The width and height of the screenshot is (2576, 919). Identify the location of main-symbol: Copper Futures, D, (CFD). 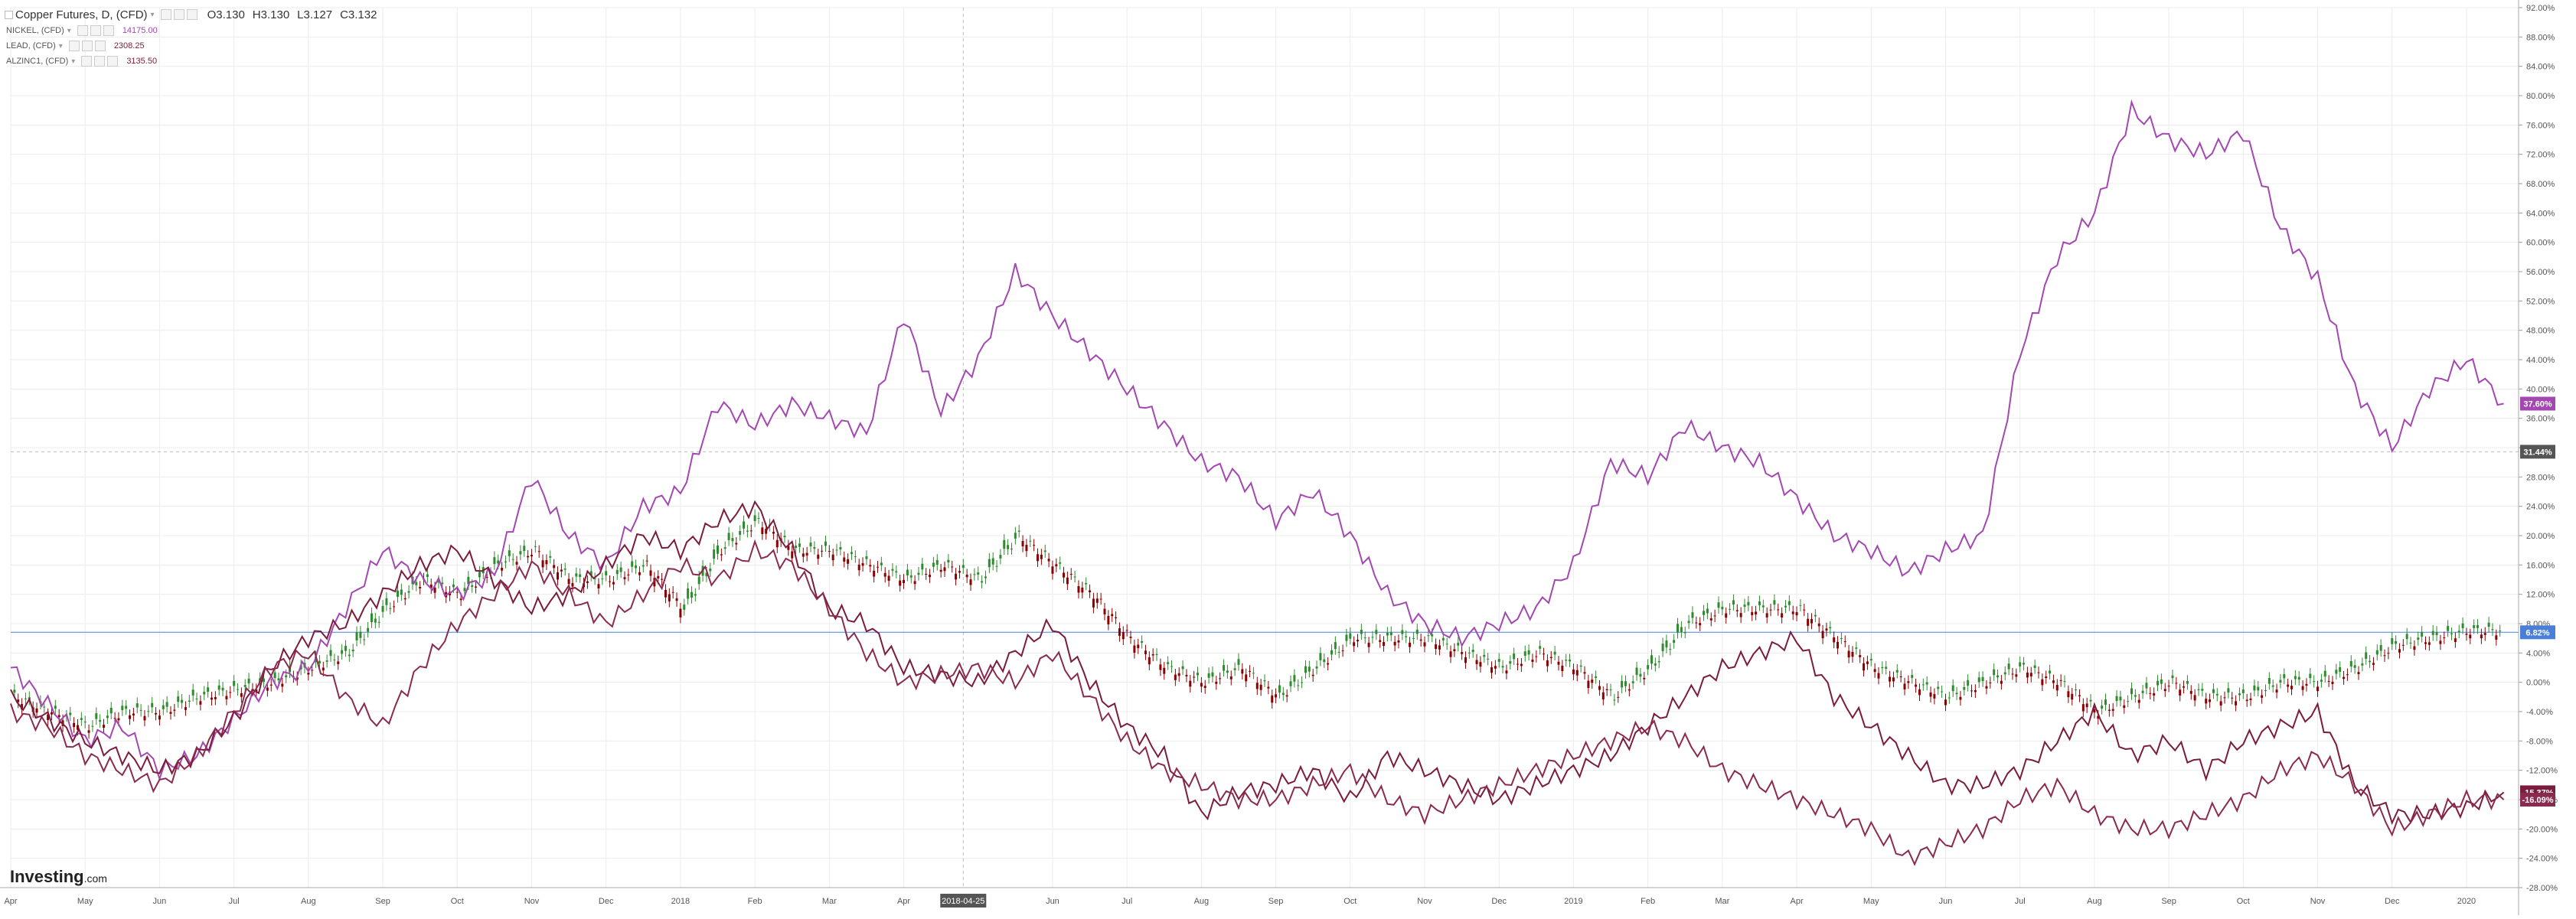
(81, 14).